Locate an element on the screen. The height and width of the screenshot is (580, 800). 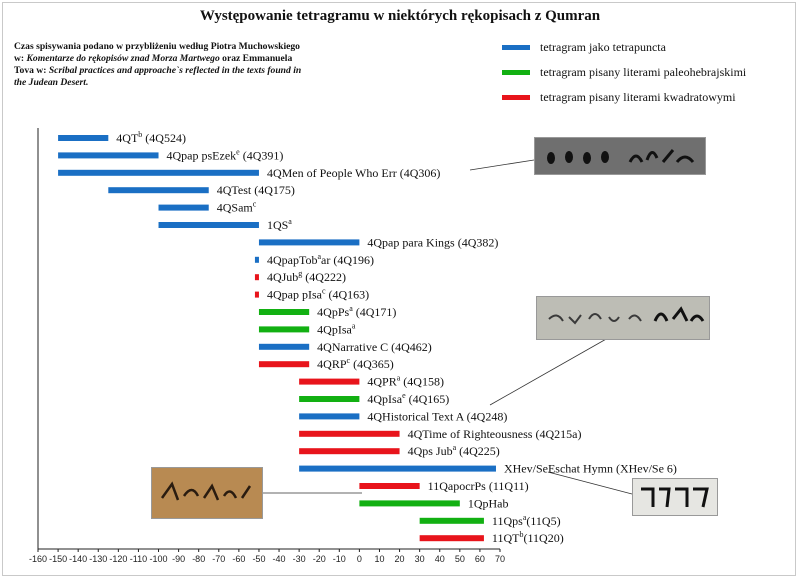
x-tick-label: -90 is located at coordinates (178, 559).